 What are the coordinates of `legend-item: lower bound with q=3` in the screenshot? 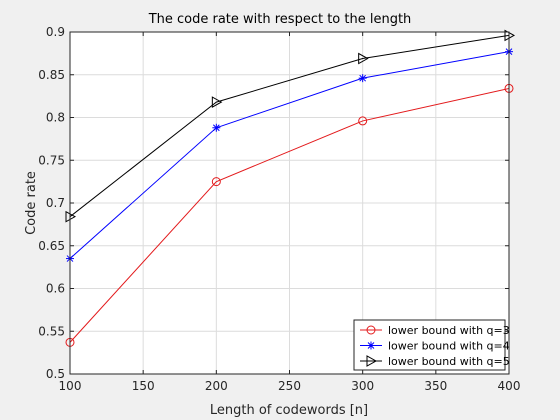 It's located at (435, 330).